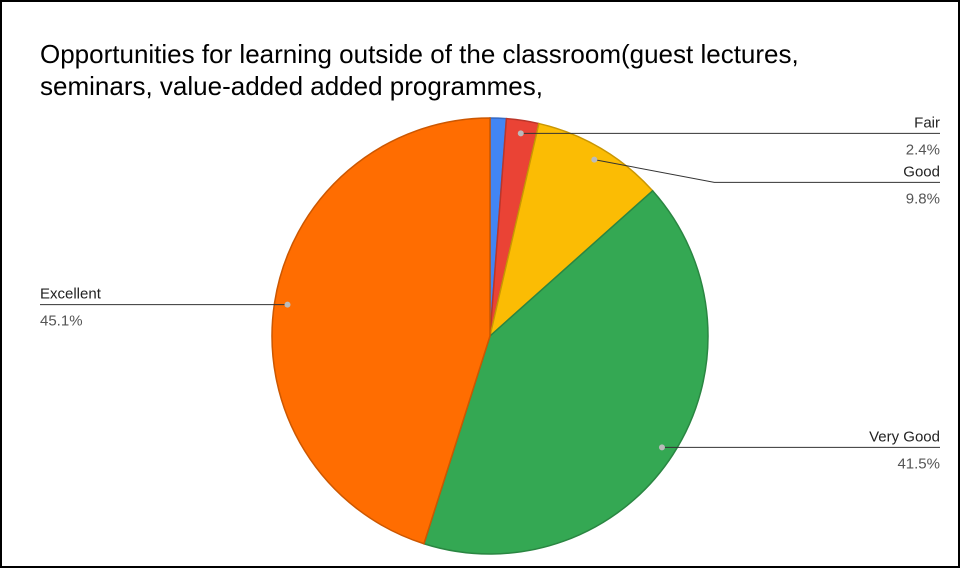 Image resolution: width=960 pixels, height=568 pixels. Describe the element at coordinates (571, 230) in the screenshot. I see `pie-slice` at that location.